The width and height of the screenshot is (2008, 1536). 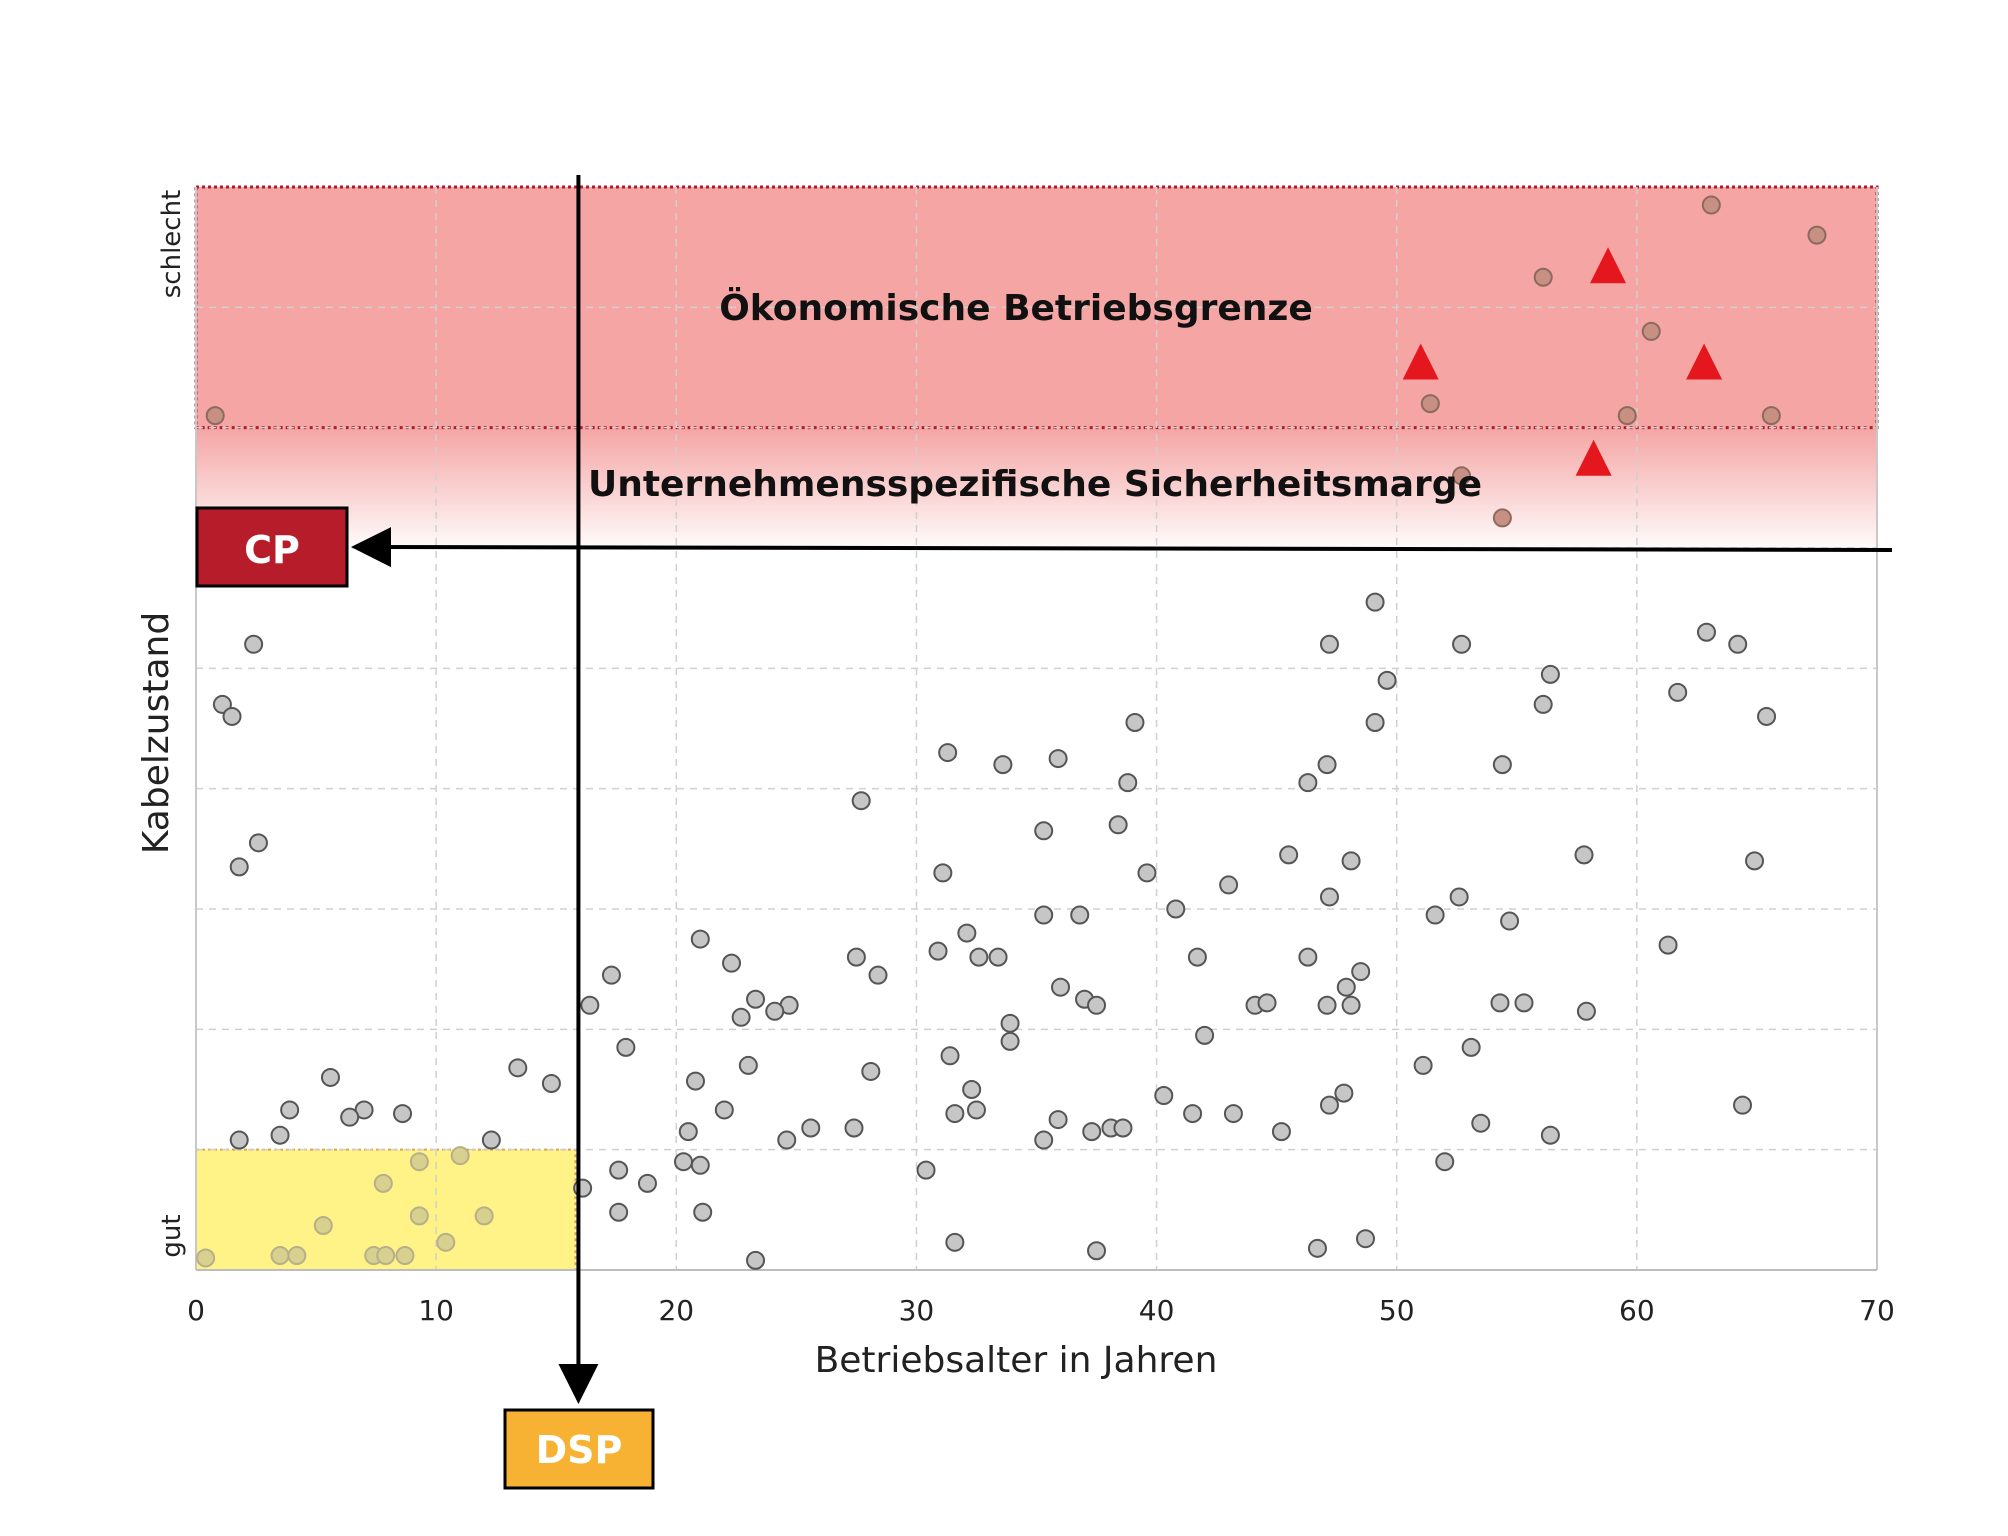 I want to click on x-tick-label: 10, so click(x=436, y=1310).